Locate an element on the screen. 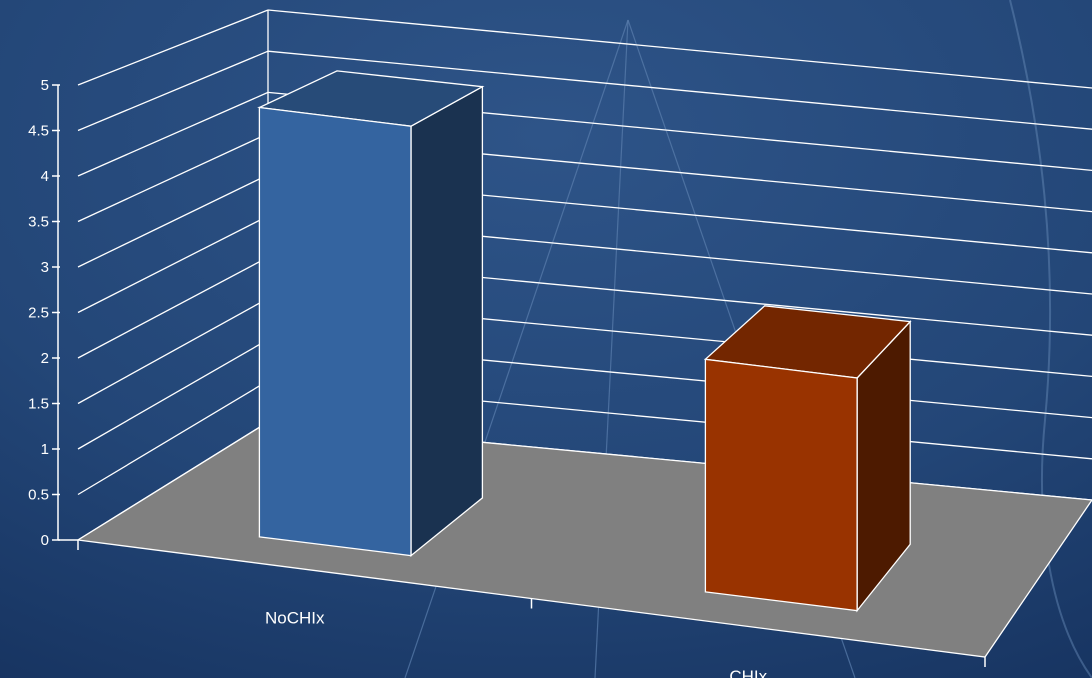 The height and width of the screenshot is (678, 1092). y-tick-label: 1 is located at coordinates (45, 449).